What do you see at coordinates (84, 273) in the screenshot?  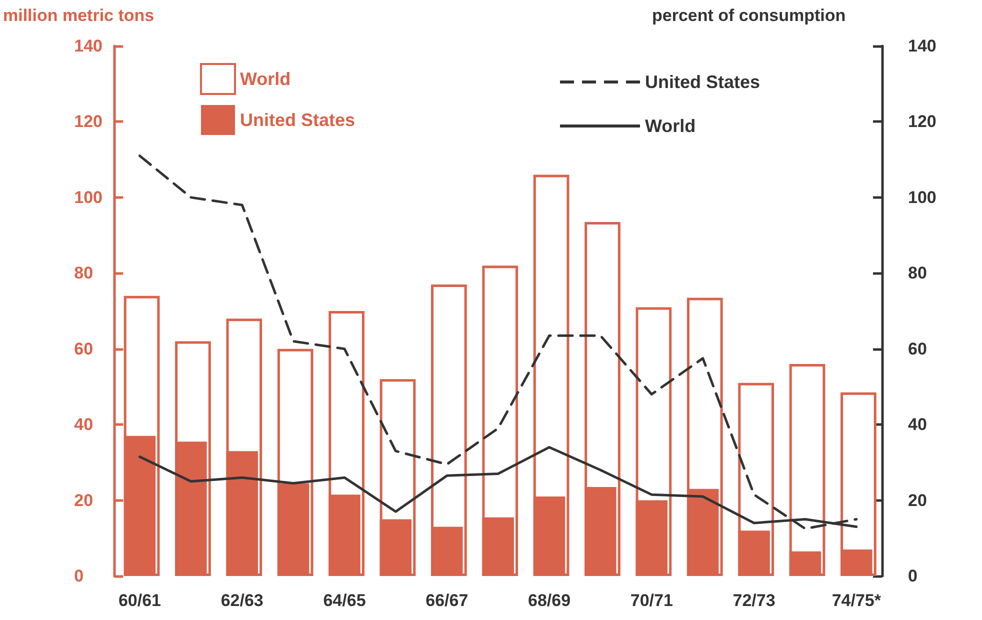 I see `y-tick-label: 80` at bounding box center [84, 273].